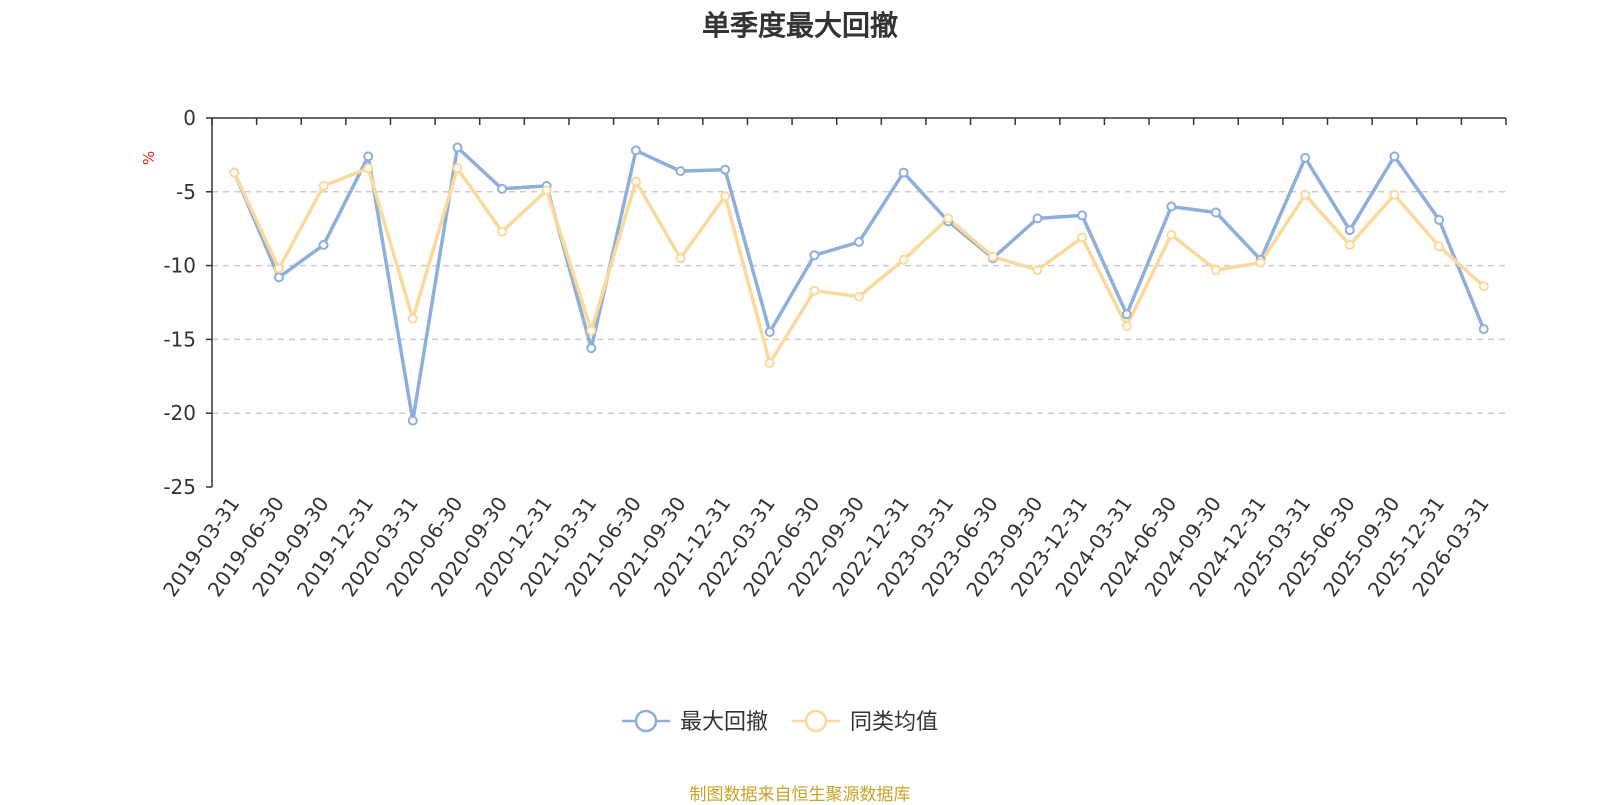 The height and width of the screenshot is (805, 1600). What do you see at coordinates (724, 722) in the screenshot?
I see `legend-label-1: 最大回撤` at bounding box center [724, 722].